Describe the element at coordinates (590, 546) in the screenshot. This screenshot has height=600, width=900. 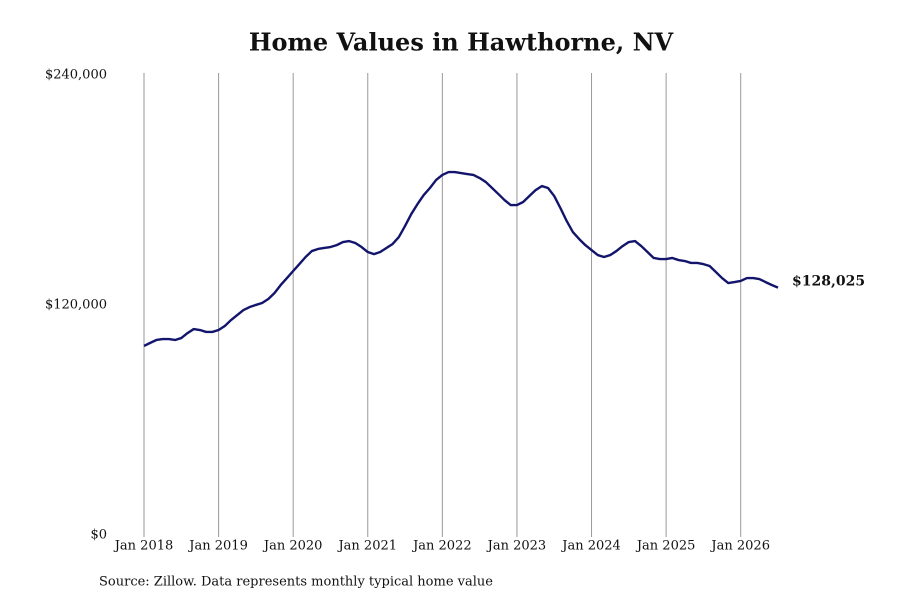
I see `x-tick-label: Jan 2024` at that location.